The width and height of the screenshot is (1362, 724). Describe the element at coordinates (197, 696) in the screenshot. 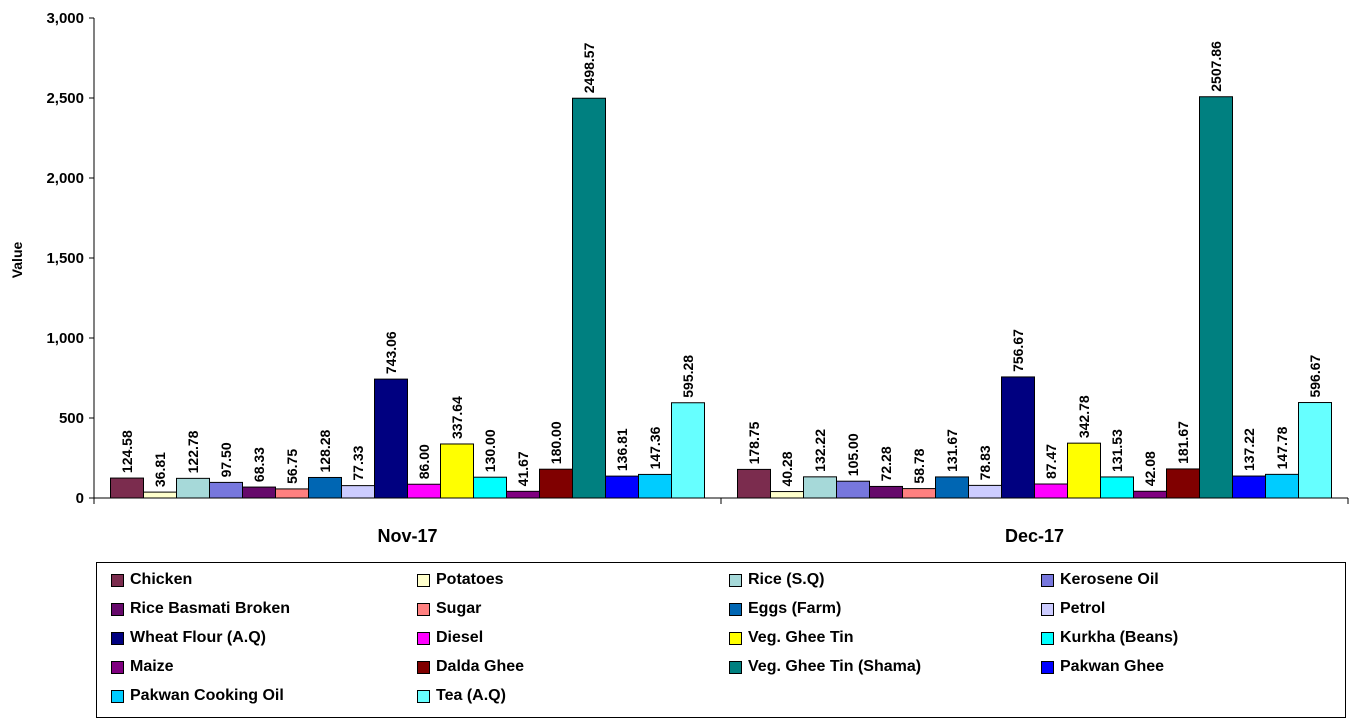

I see `legend-item: Pakwan Cooking Oil` at that location.